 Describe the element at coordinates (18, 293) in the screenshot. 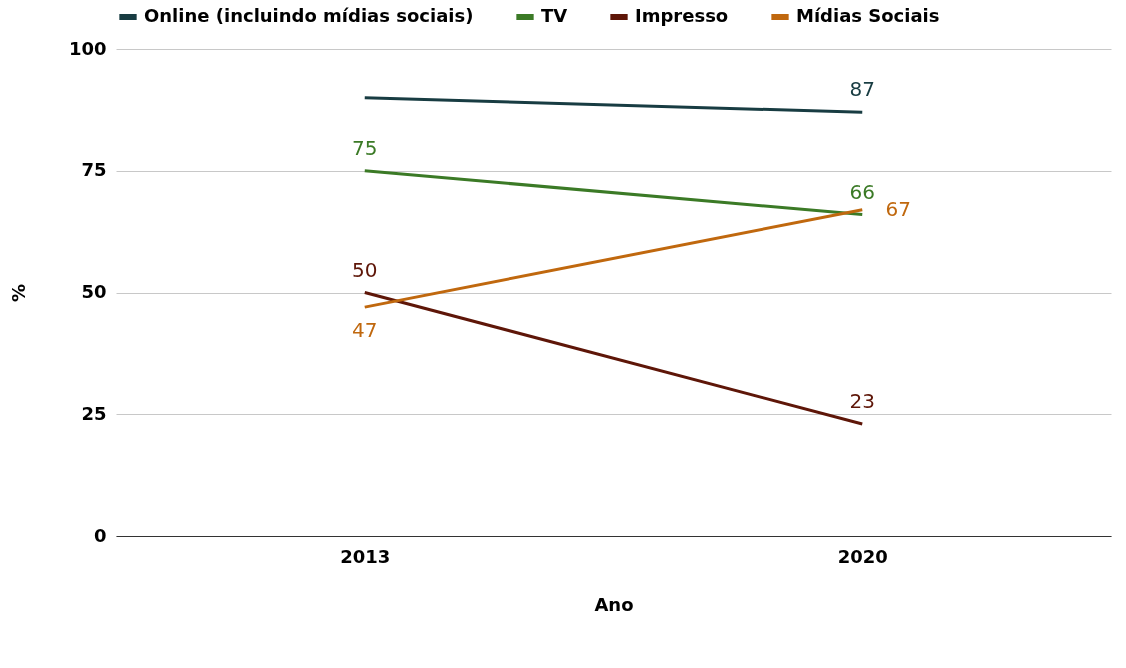

I see `y-axis-title: %` at that location.